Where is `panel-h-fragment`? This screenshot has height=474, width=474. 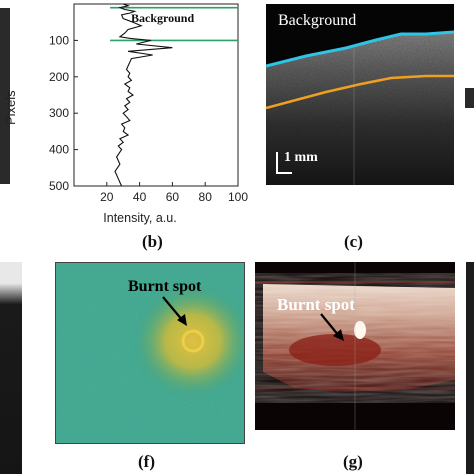
panel-h-fragment is located at coordinates (470, 368).